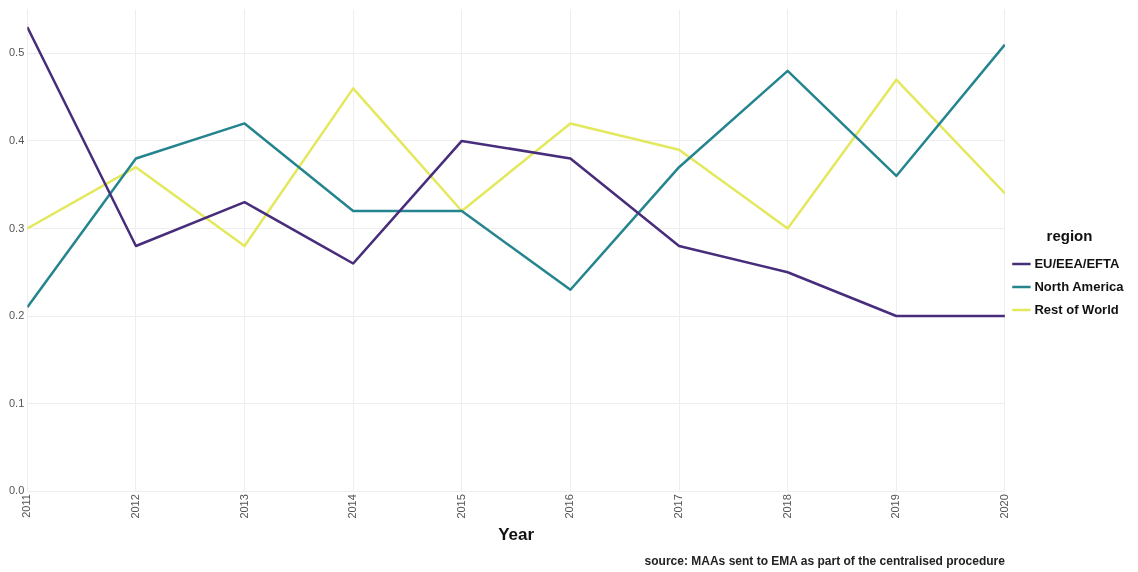 This screenshot has height=572, width=1138. I want to click on x-tick-label: 2020, so click(1003, 506).